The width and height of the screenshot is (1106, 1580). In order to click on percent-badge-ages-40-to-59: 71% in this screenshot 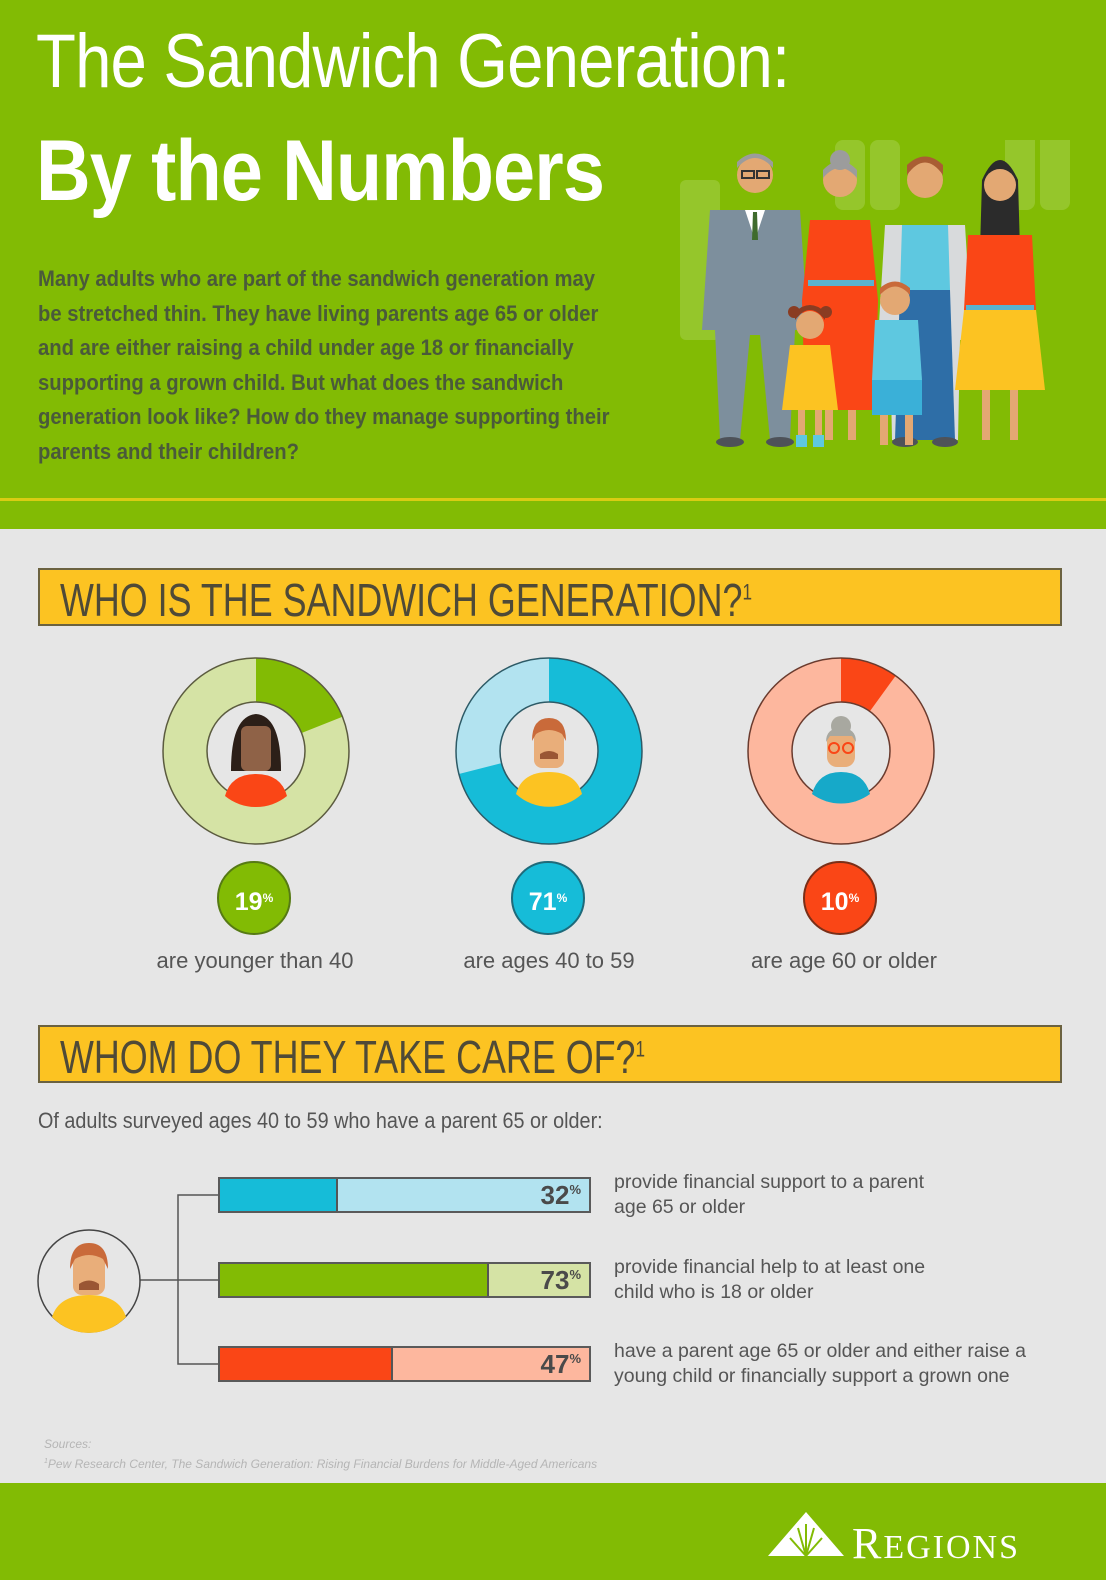, I will do `click(548, 898)`.